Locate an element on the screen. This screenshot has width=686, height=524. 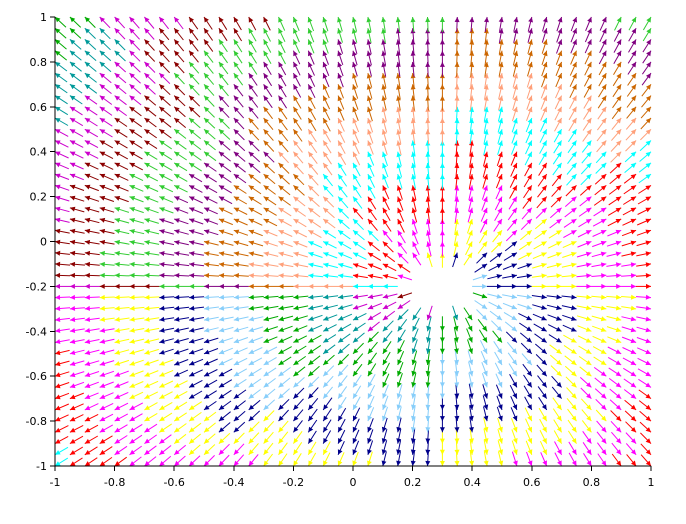
x-axis-ticks: -1 -0.8 -0.6 -0.4 -0.2 0 0.2 0.4 0.6 0.8 1 is located at coordinates (352, 477).